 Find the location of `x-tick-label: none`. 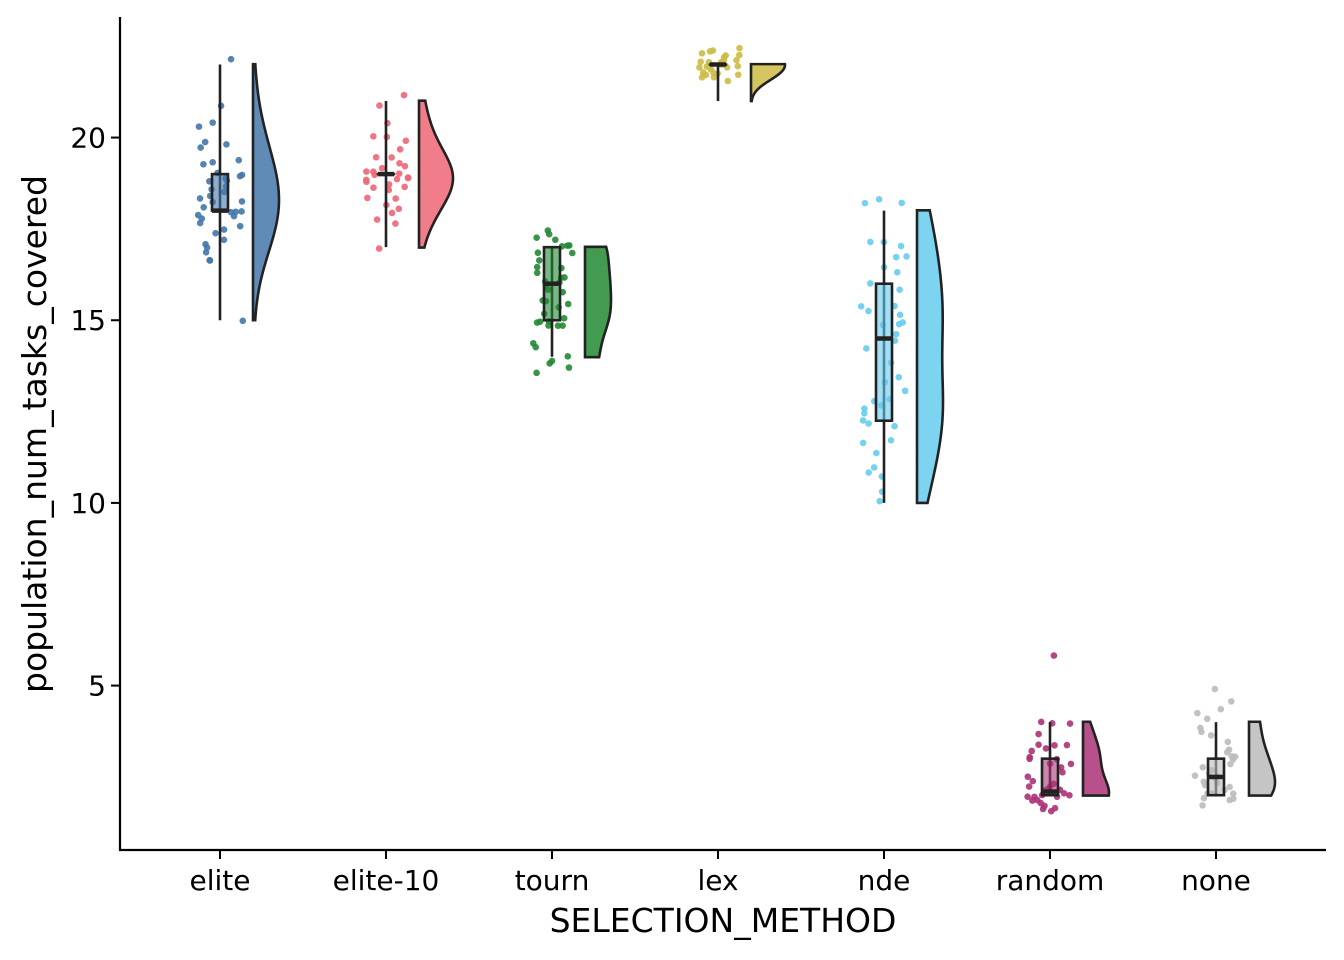

x-tick-label: none is located at coordinates (1216, 880).